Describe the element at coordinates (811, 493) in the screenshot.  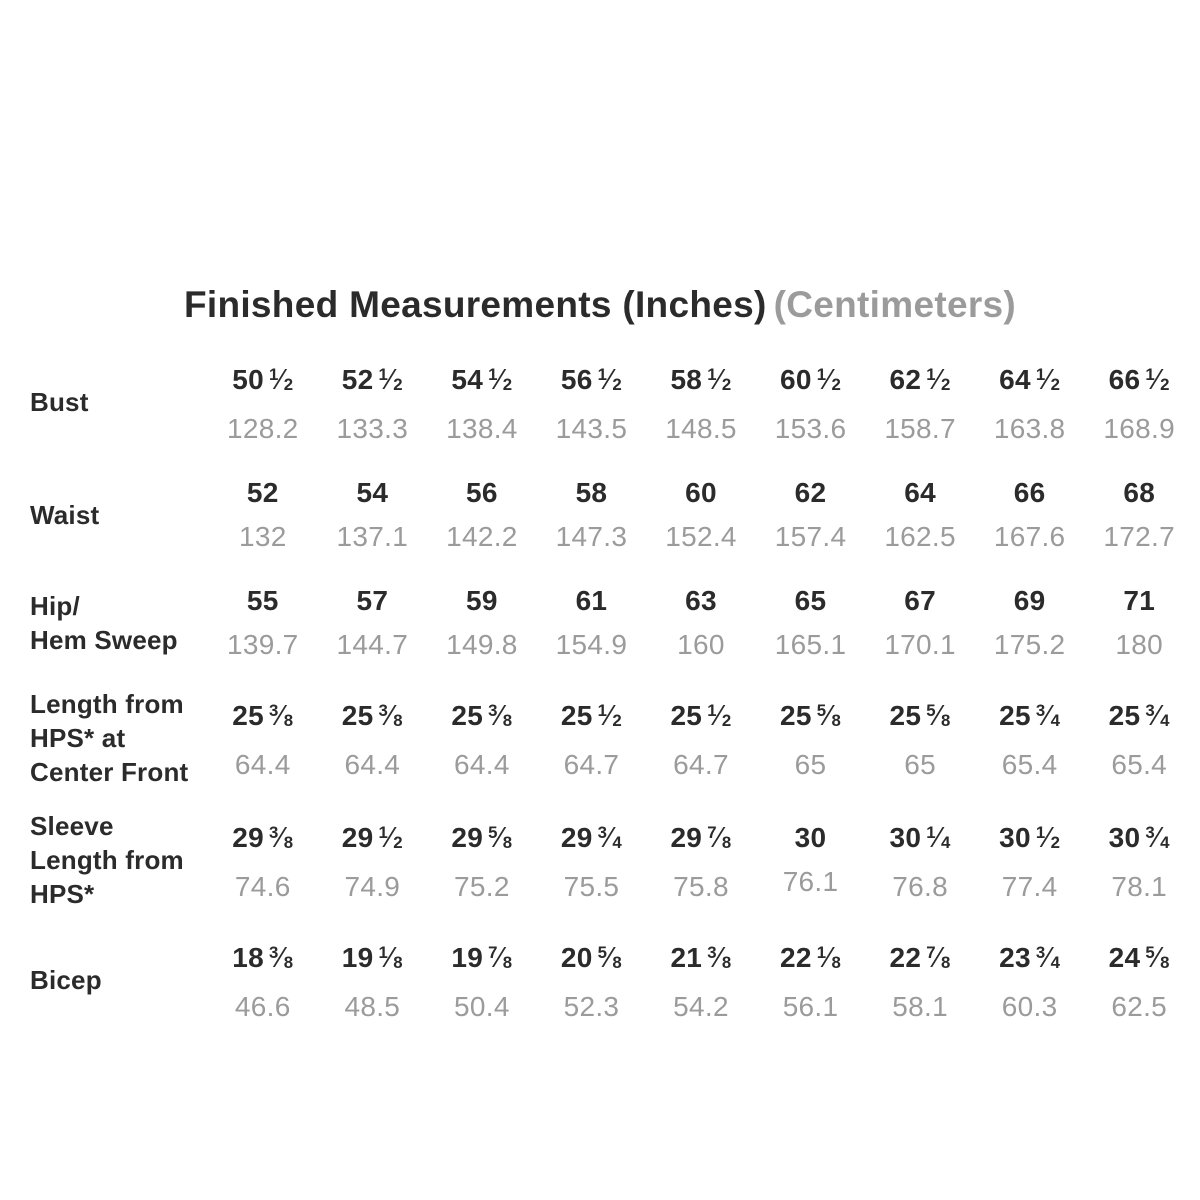
I see `inches-value: 62` at that location.